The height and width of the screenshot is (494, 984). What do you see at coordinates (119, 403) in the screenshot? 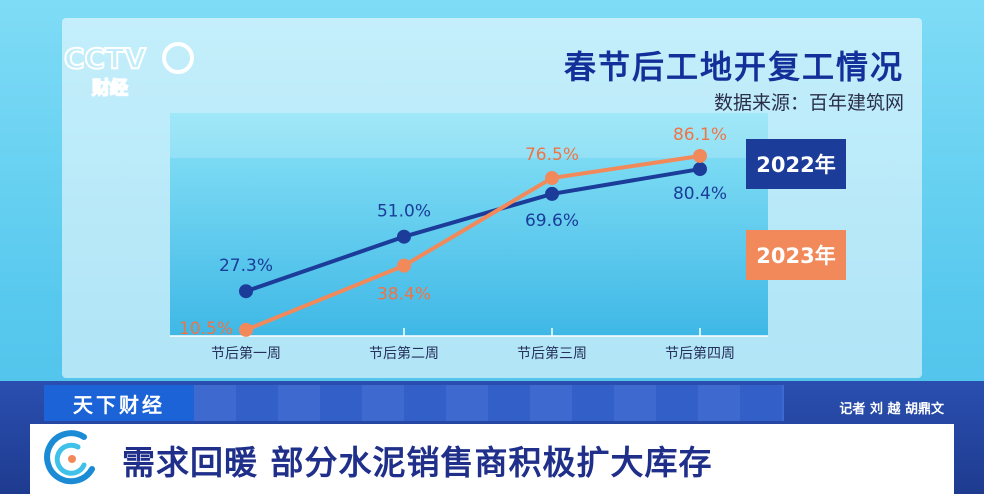
I see `section-tag: 天下财经` at bounding box center [119, 403].